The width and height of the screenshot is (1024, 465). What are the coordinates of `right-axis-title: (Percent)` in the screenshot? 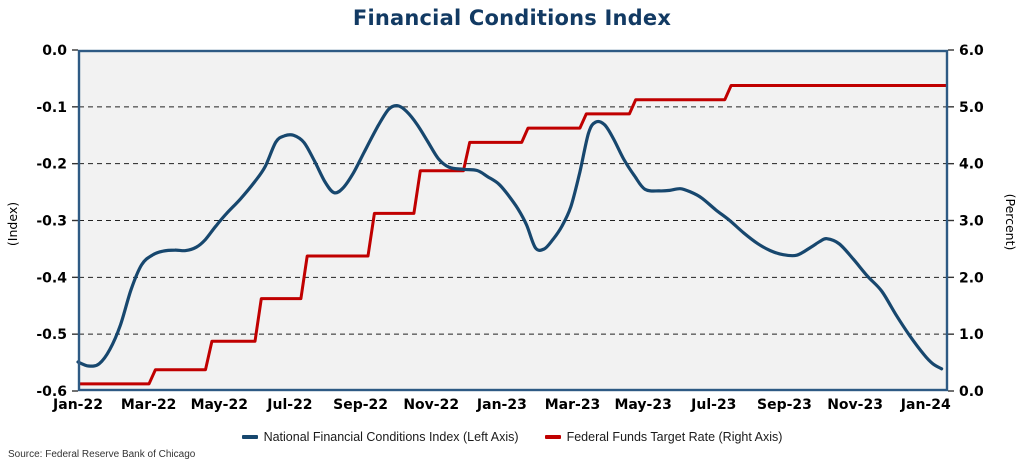 It's located at (1010, 222).